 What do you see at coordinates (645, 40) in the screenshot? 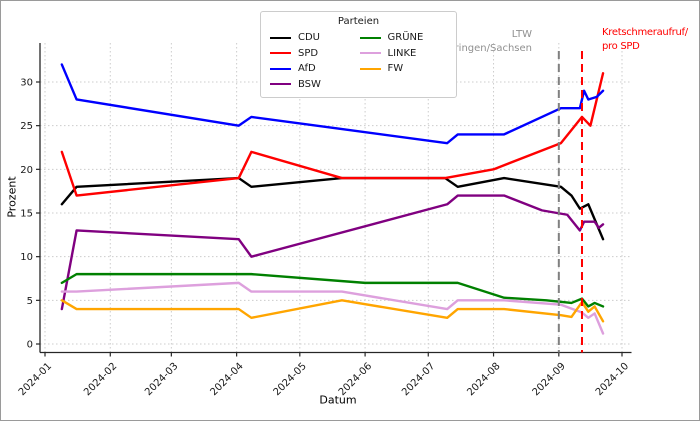
I see `annotation-kretschmeraufruf: Kretschmeraufruf/ pro SPD` at bounding box center [645, 40].